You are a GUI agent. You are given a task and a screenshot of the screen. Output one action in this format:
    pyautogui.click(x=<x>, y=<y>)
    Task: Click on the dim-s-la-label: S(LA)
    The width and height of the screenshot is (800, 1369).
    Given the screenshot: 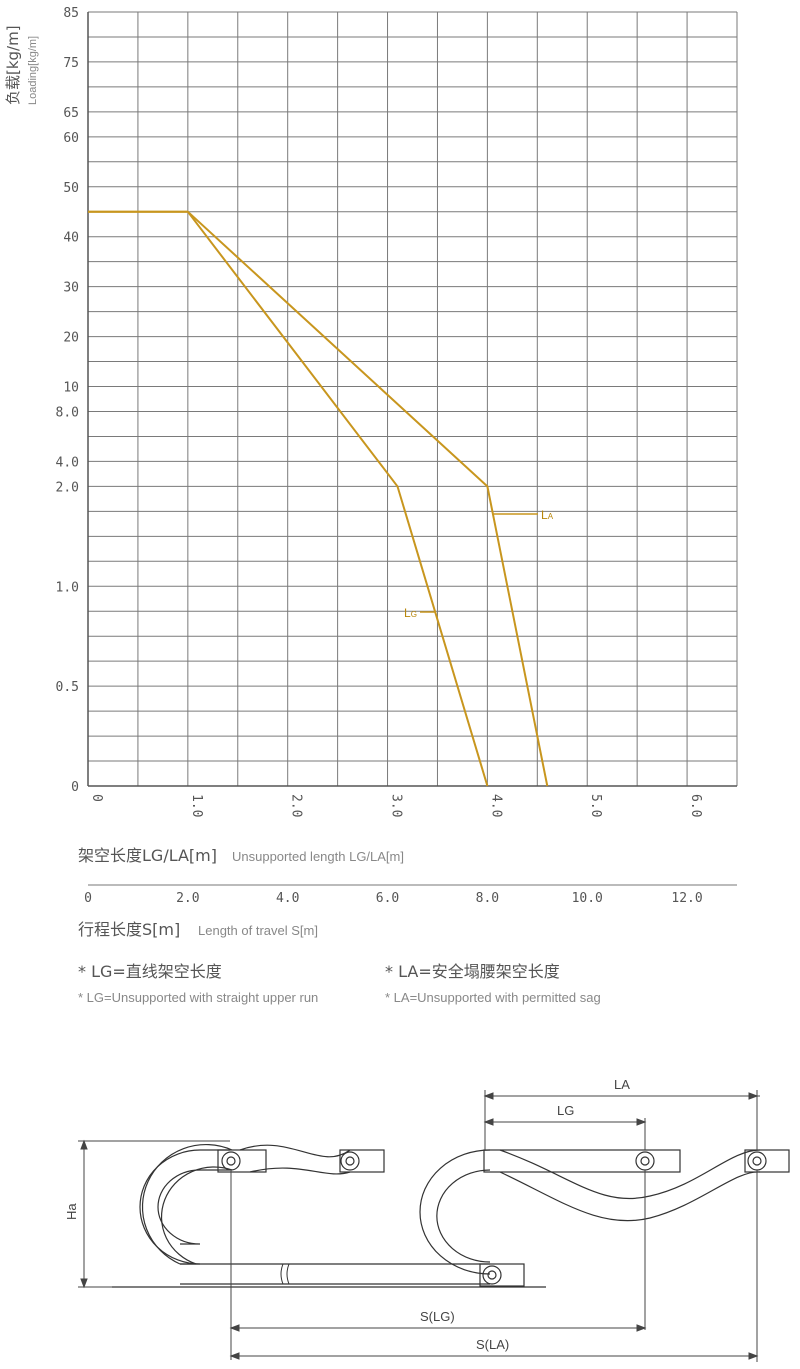 What is the action you would take?
    pyautogui.click(x=492, y=1344)
    